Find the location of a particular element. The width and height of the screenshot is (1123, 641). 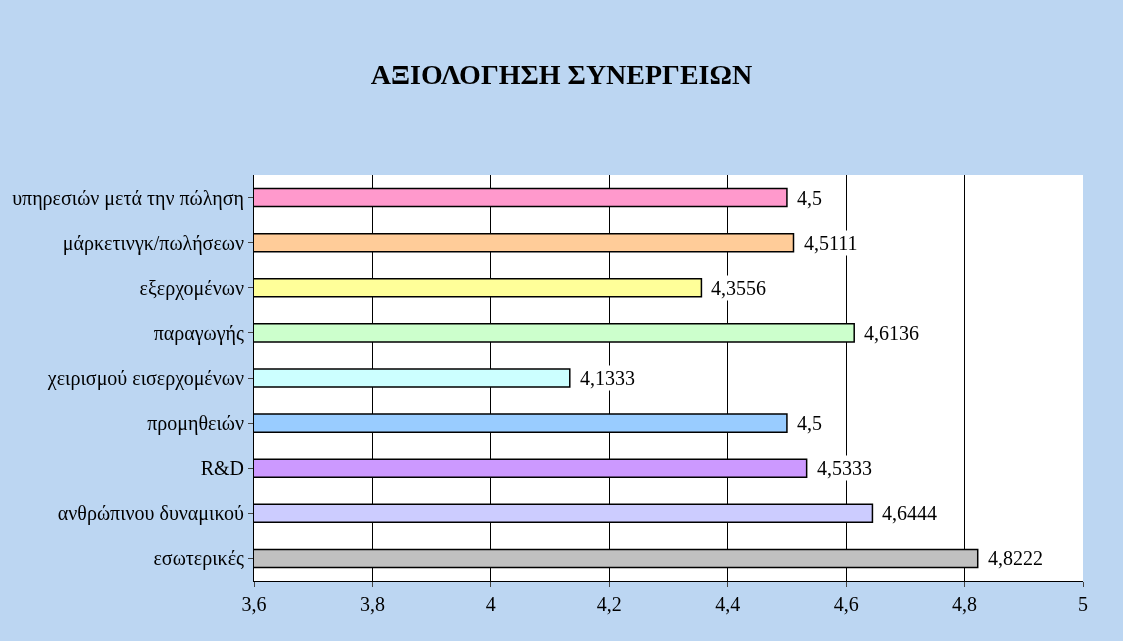

data-label: 4,5111 is located at coordinates (831, 243).